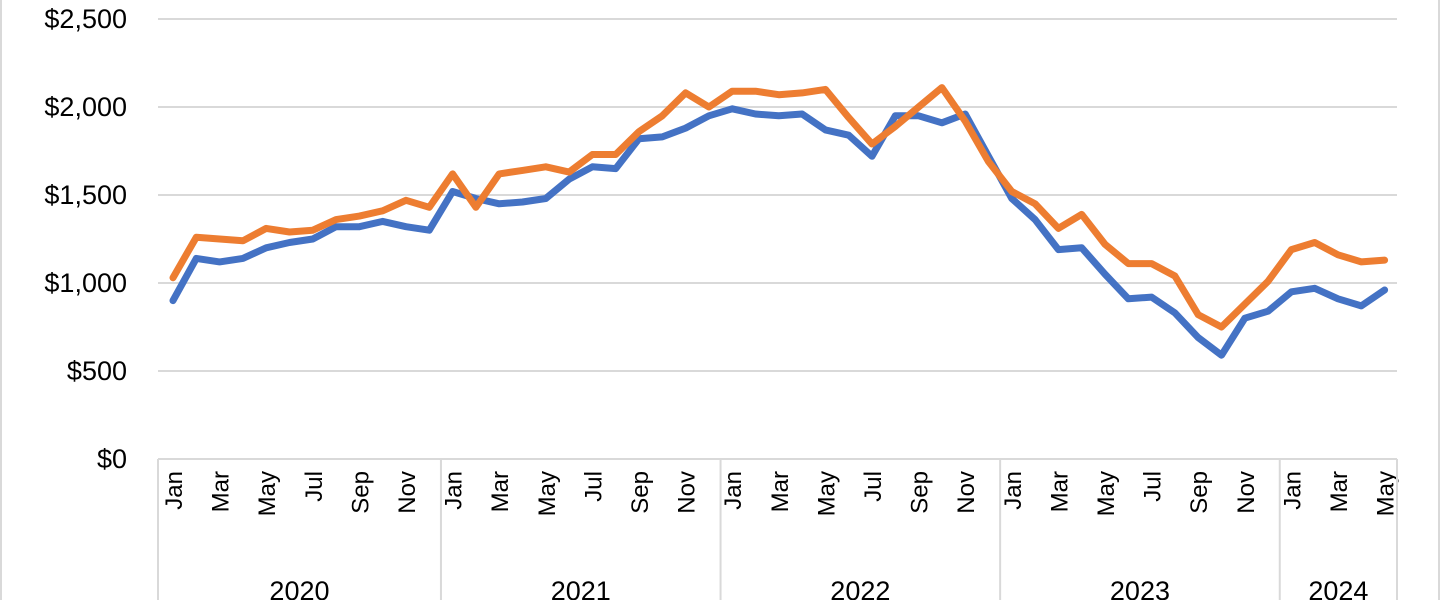 This screenshot has height=600, width=1440. I want to click on x-tick-label-year: 2020, so click(299, 588).